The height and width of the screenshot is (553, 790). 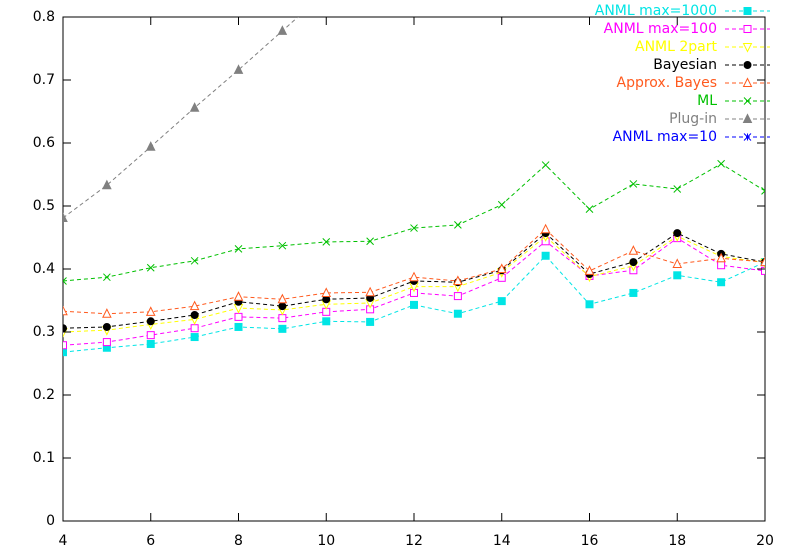 What do you see at coordinates (44, 332) in the screenshot?
I see `y-tick-label: 0.3` at bounding box center [44, 332].